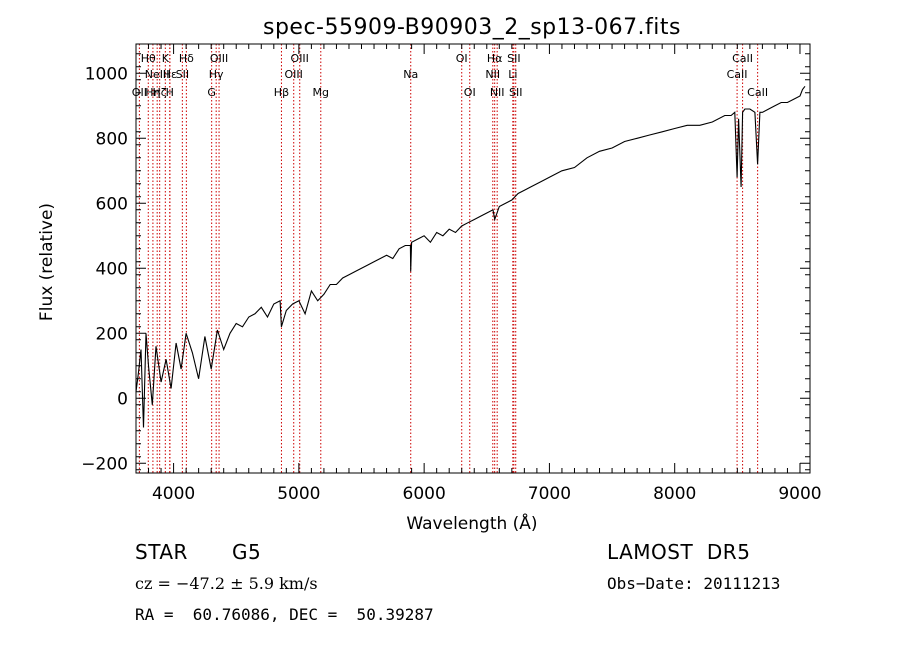 Image resolution: width=900 pixels, height=649 pixels. I want to click on ra-dec-label: RA = 60.76086, DEC = 50.39287, so click(284, 614).